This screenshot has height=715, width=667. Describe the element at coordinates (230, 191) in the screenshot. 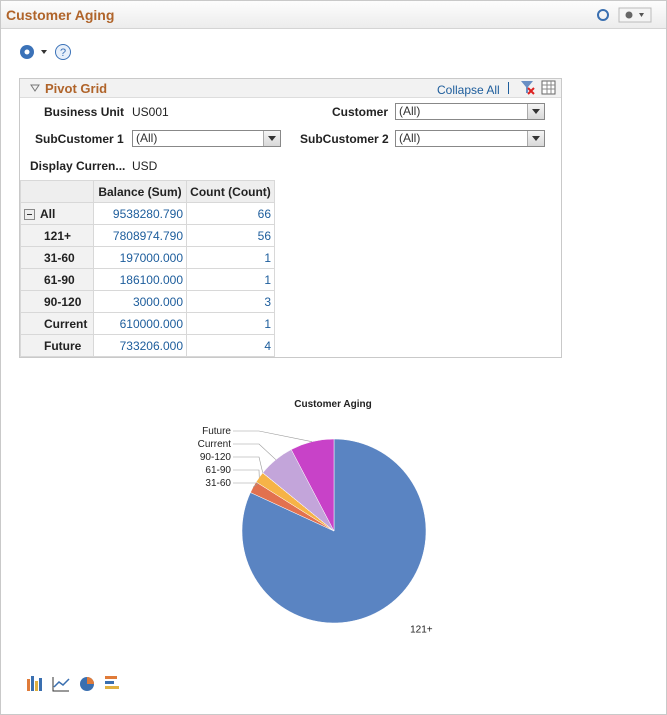

I see `column-header: Count (Count)` at that location.